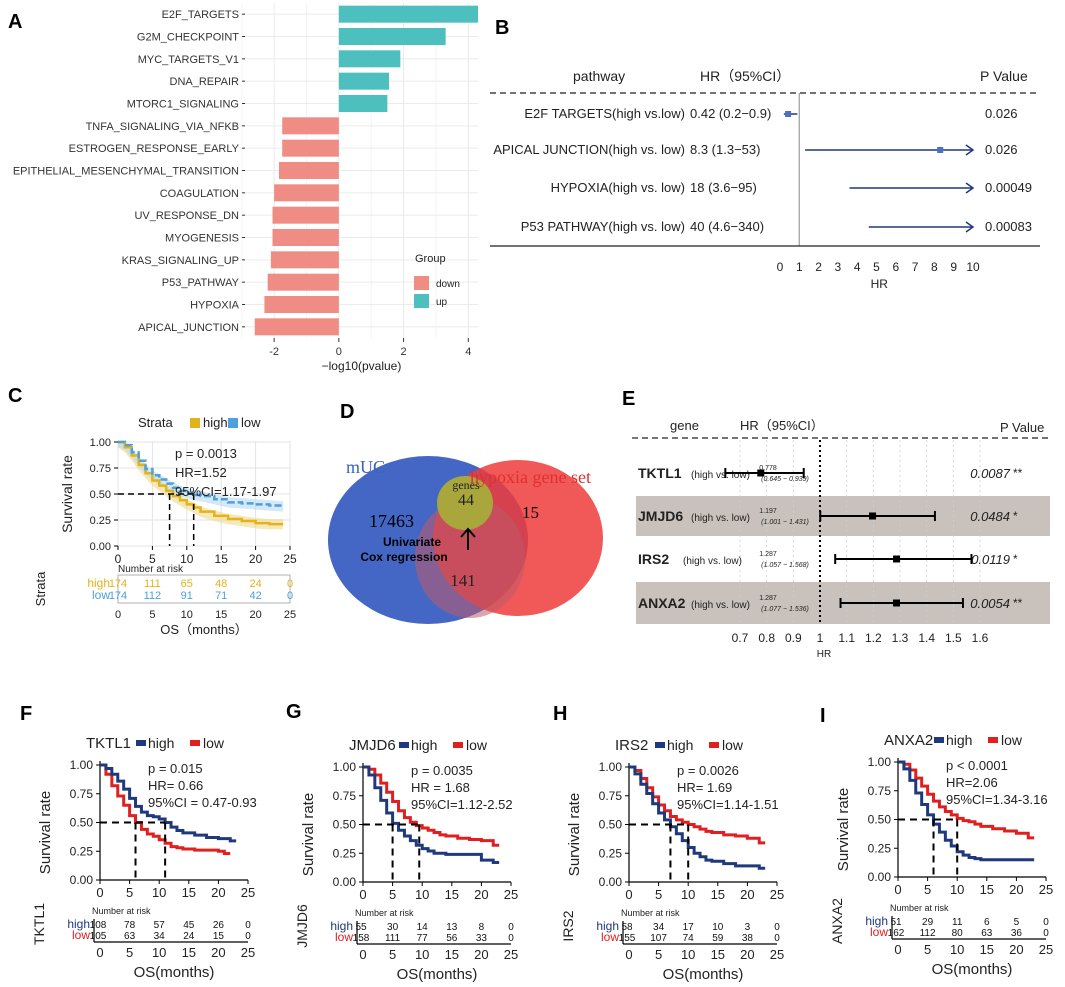 This screenshot has height=987, width=1065. What do you see at coordinates (362, 366) in the screenshot?
I see `x-axis-label: −log10(pvalue)` at bounding box center [362, 366].